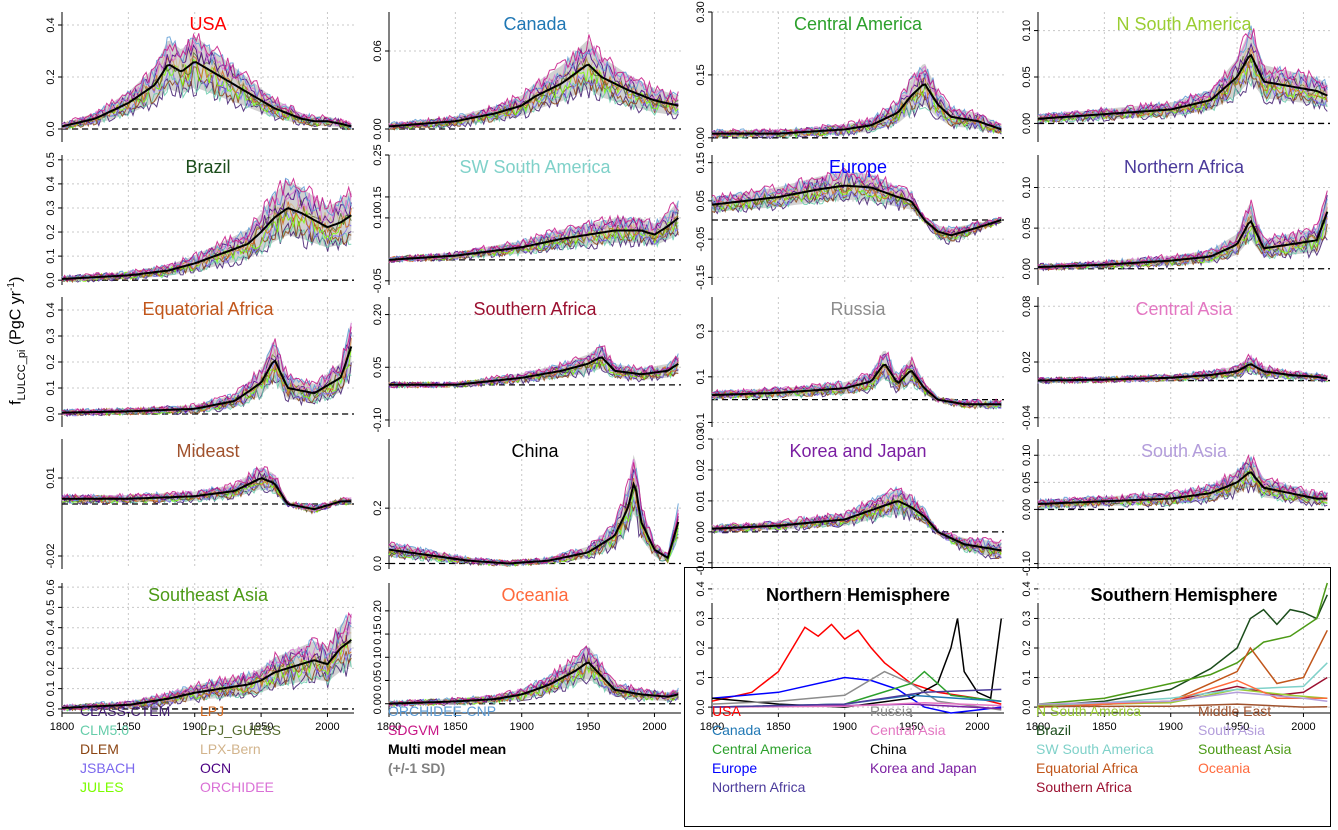  I want to click on panel-russia: -0.1 0.1 0.3 Russia, so click(849, 364).